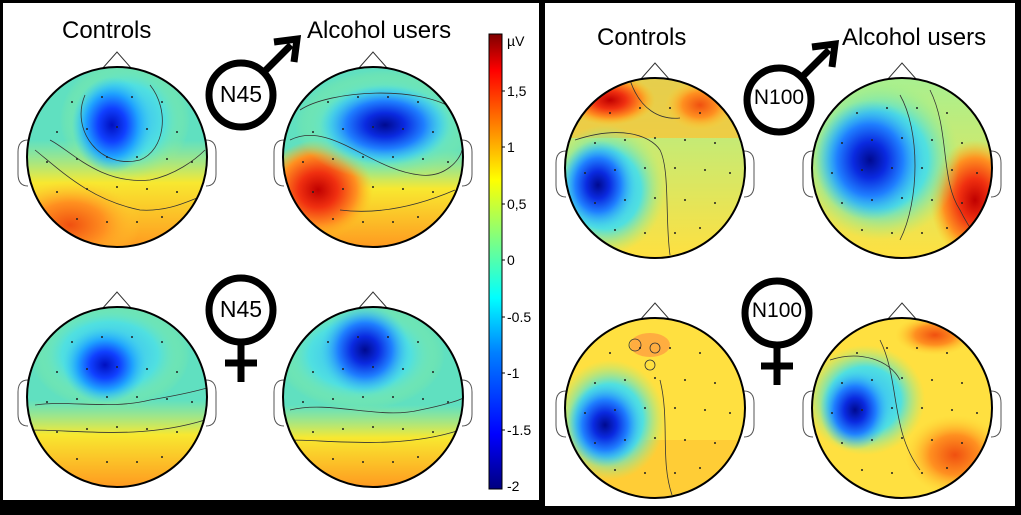  Describe the element at coordinates (655, 160) in the screenshot. I see `topomap-n100-male-controls` at that location.